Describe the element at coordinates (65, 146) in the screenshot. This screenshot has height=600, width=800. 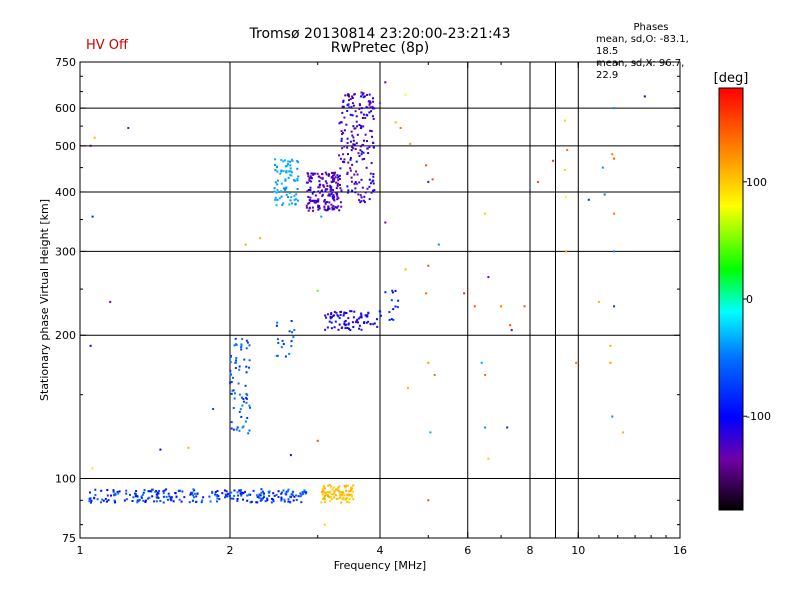
I see `y-tick-label: 500` at that location.